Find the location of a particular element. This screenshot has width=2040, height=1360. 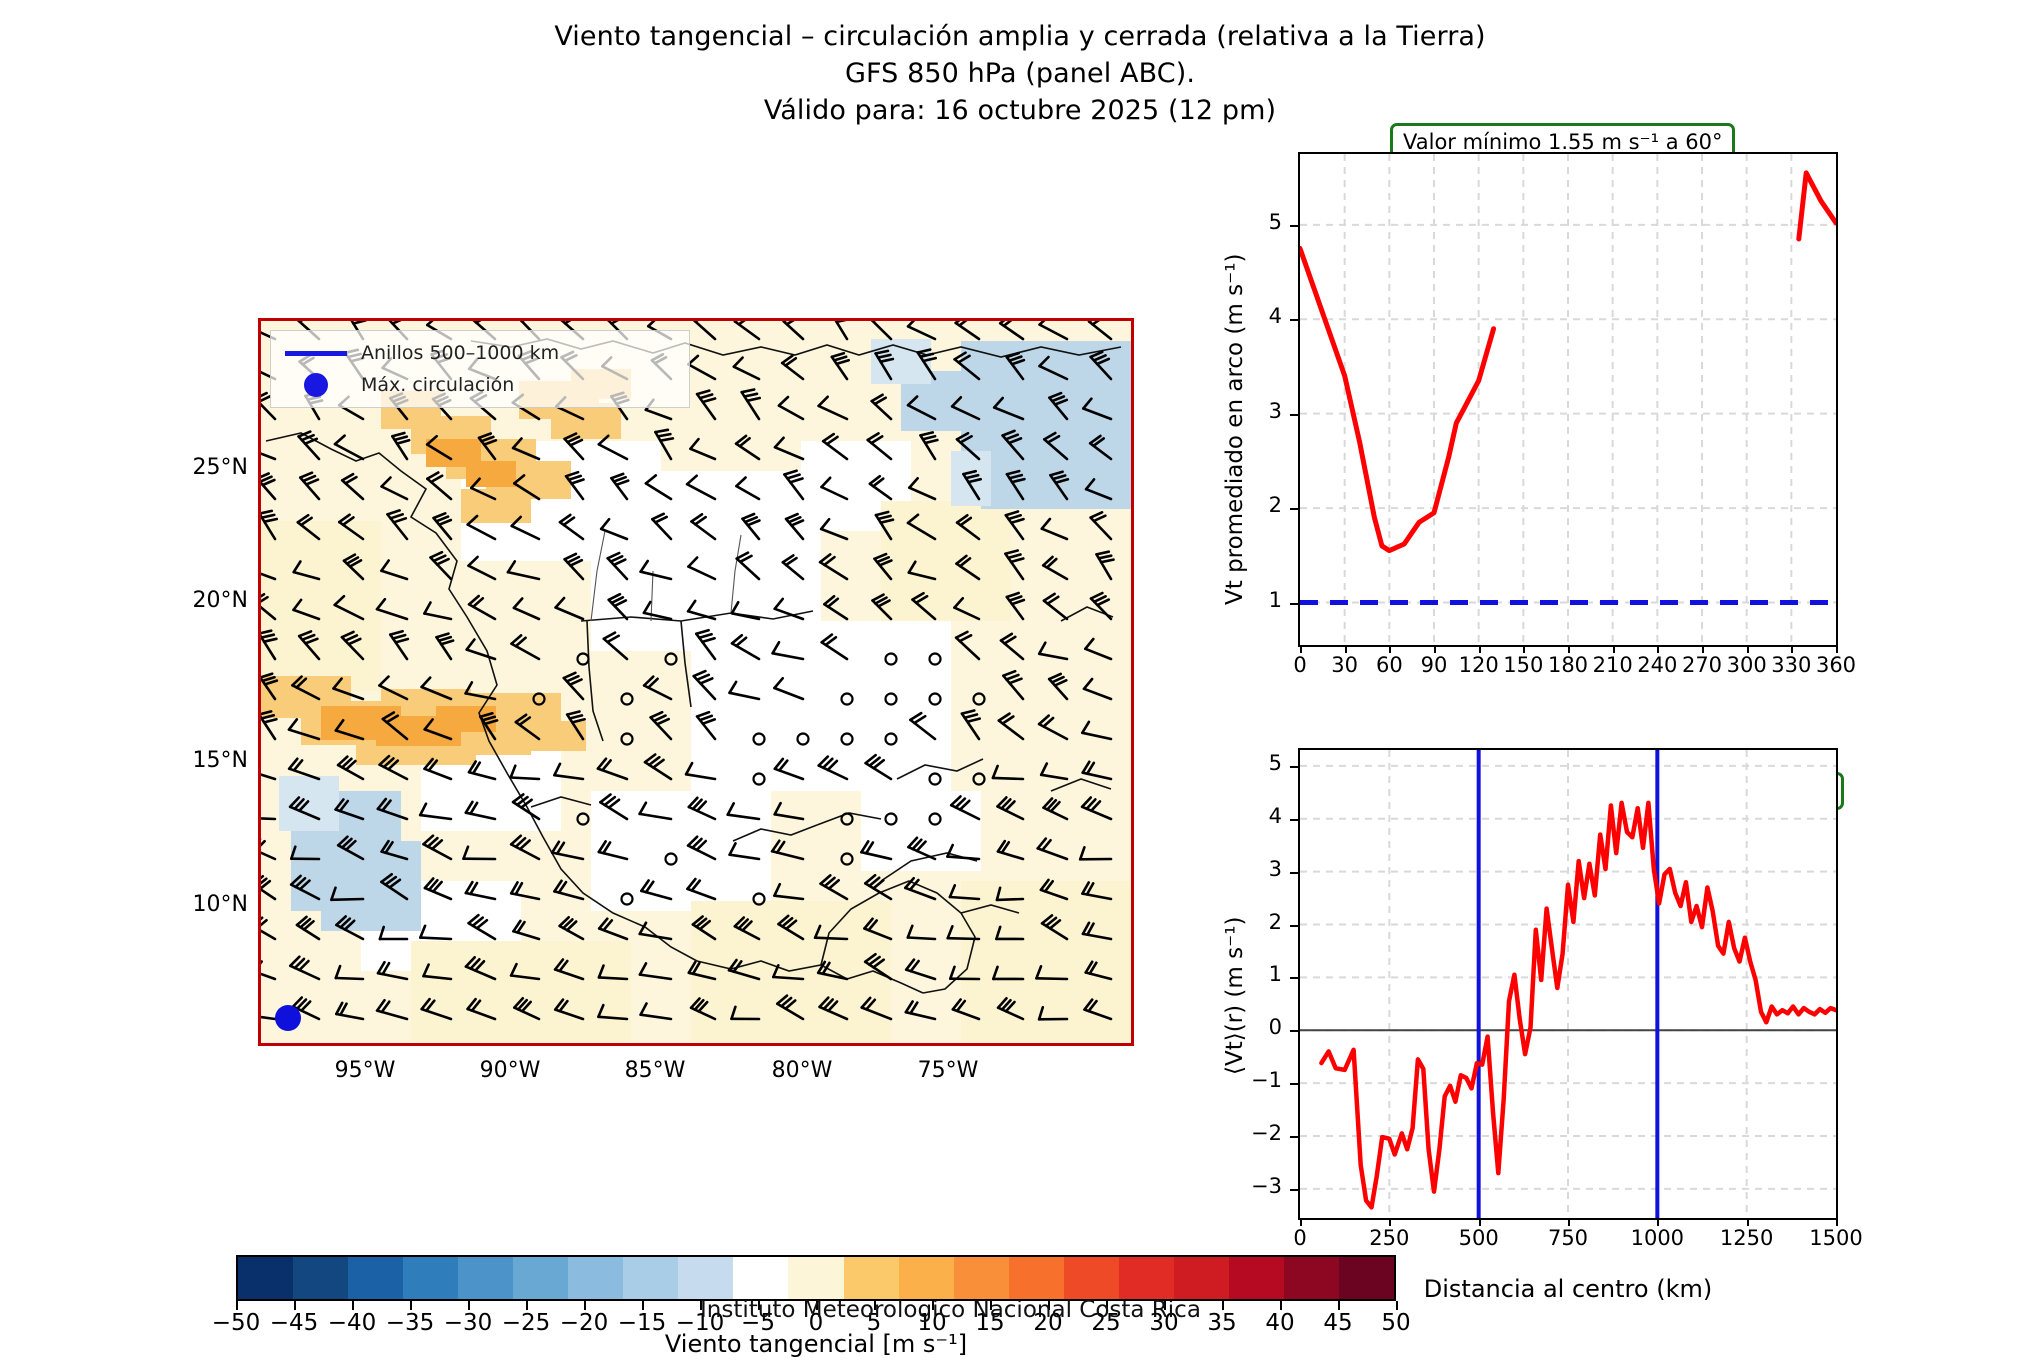

radial-panel is located at coordinates (1568, 984).